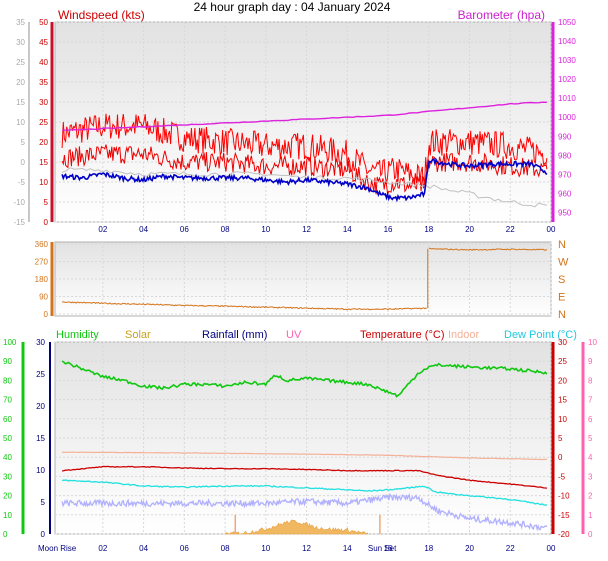  Describe the element at coordinates (564, 515) in the screenshot. I see `temp-tick: -15` at that location.